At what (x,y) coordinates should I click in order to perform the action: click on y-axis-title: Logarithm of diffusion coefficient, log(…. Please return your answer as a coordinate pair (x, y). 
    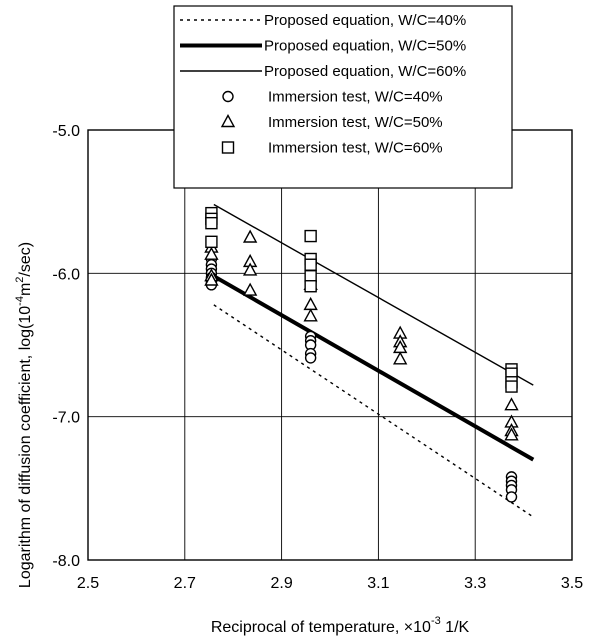
    Looking at the image, I should click on (24, 415).